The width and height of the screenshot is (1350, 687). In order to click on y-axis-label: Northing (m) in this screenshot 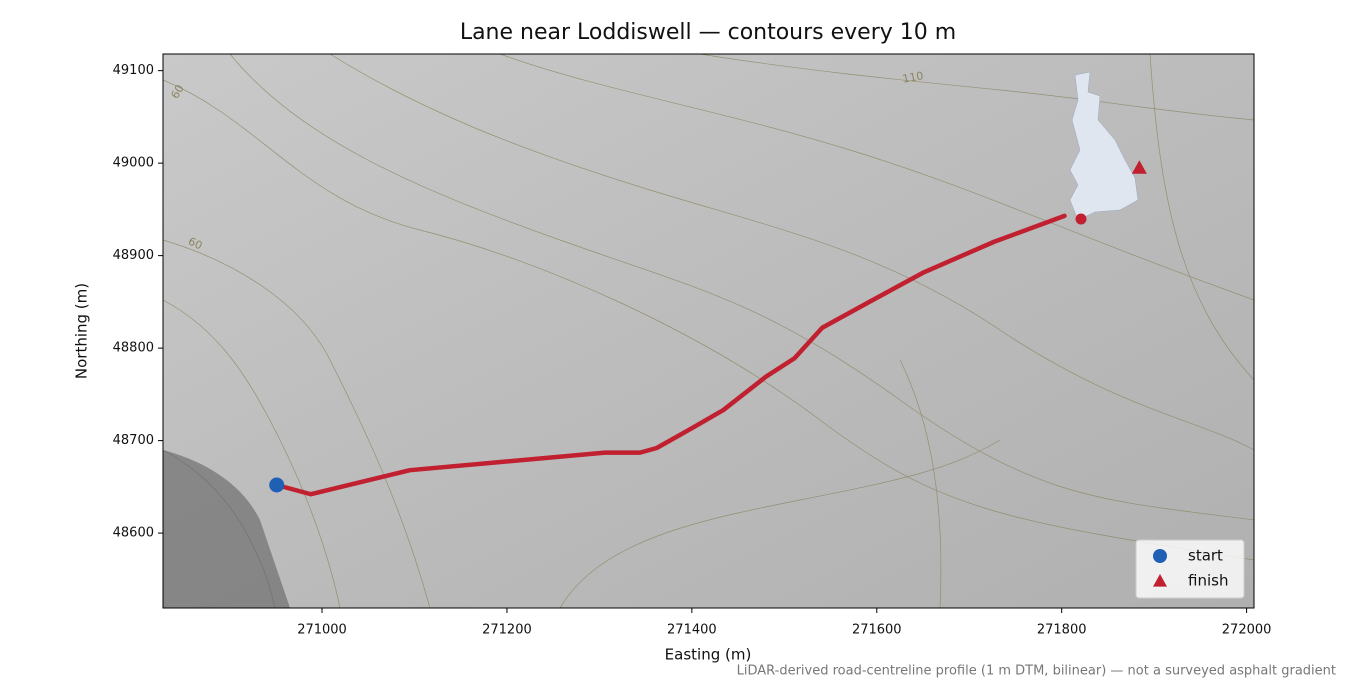, I will do `click(82, 331)`.